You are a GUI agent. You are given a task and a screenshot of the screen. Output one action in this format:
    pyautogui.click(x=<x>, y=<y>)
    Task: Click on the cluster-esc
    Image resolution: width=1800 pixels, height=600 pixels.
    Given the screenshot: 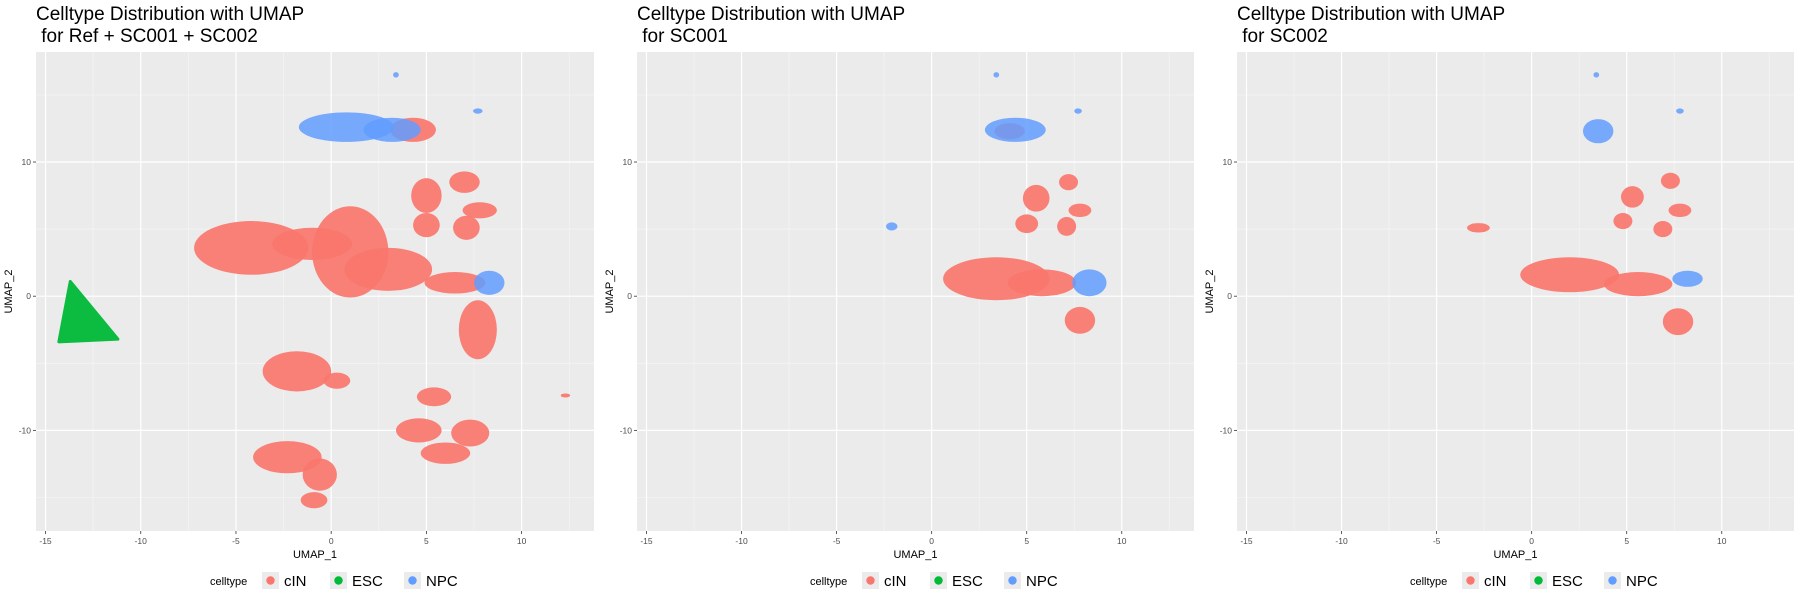 What is the action you would take?
    pyautogui.click(x=88, y=311)
    